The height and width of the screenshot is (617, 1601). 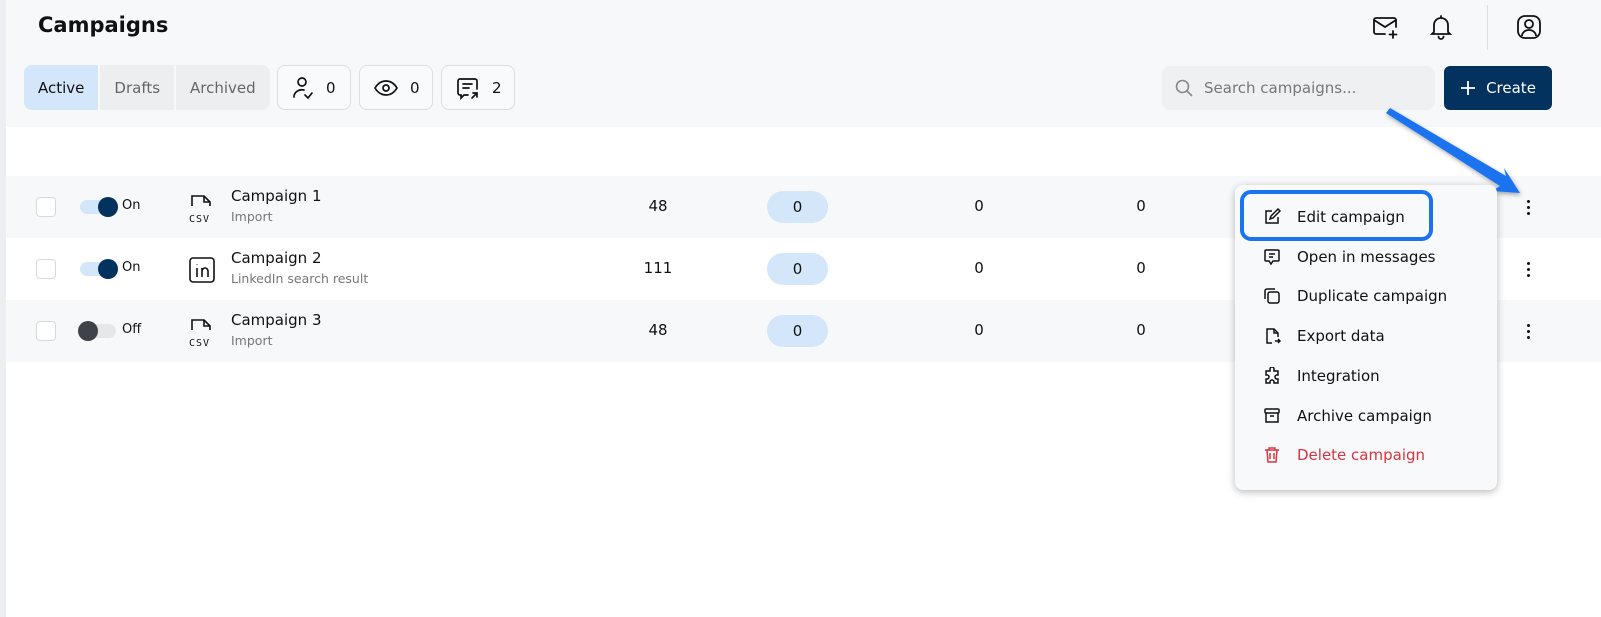 I want to click on user-check-icon, so click(x=303, y=87).